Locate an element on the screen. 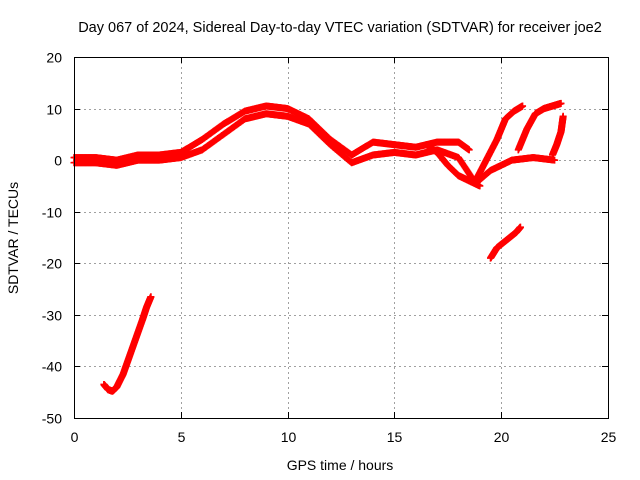 The width and height of the screenshot is (640, 480). y-tick-label: 10 is located at coordinates (54, 110).